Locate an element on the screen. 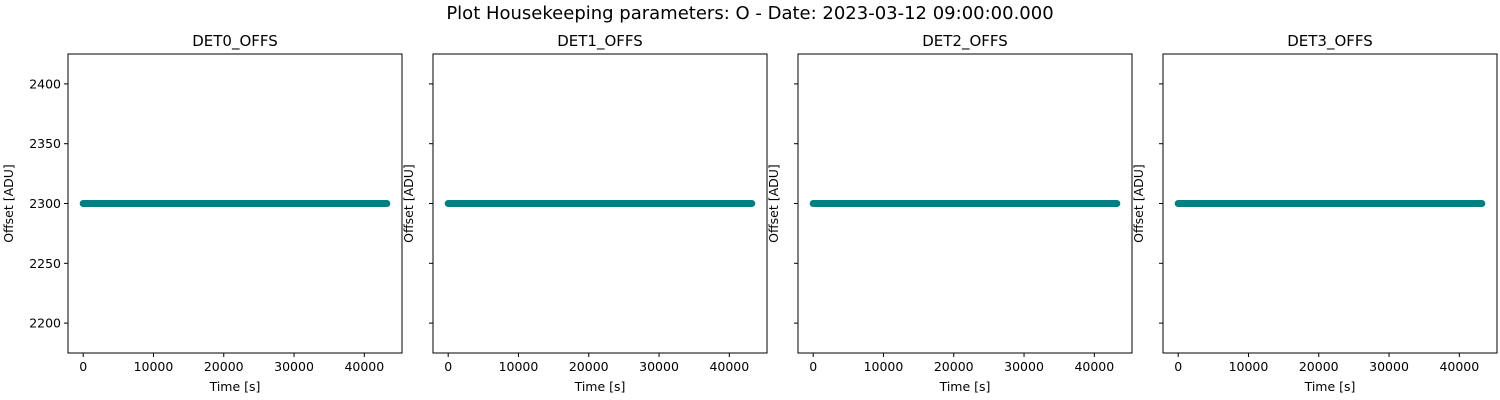 The width and height of the screenshot is (1500, 400). y-tick-label: 2250 is located at coordinates (45, 263).